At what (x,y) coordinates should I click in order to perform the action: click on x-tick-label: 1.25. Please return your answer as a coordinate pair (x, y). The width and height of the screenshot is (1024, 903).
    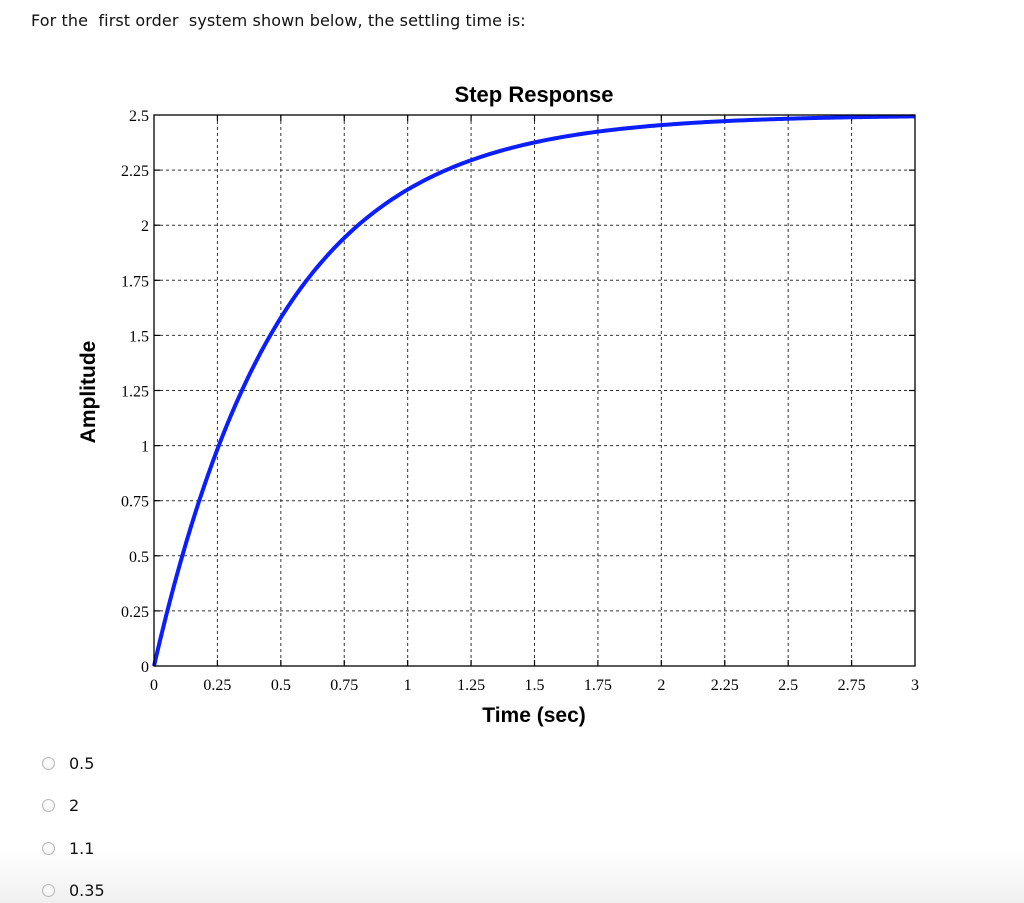
    Looking at the image, I should click on (471, 685).